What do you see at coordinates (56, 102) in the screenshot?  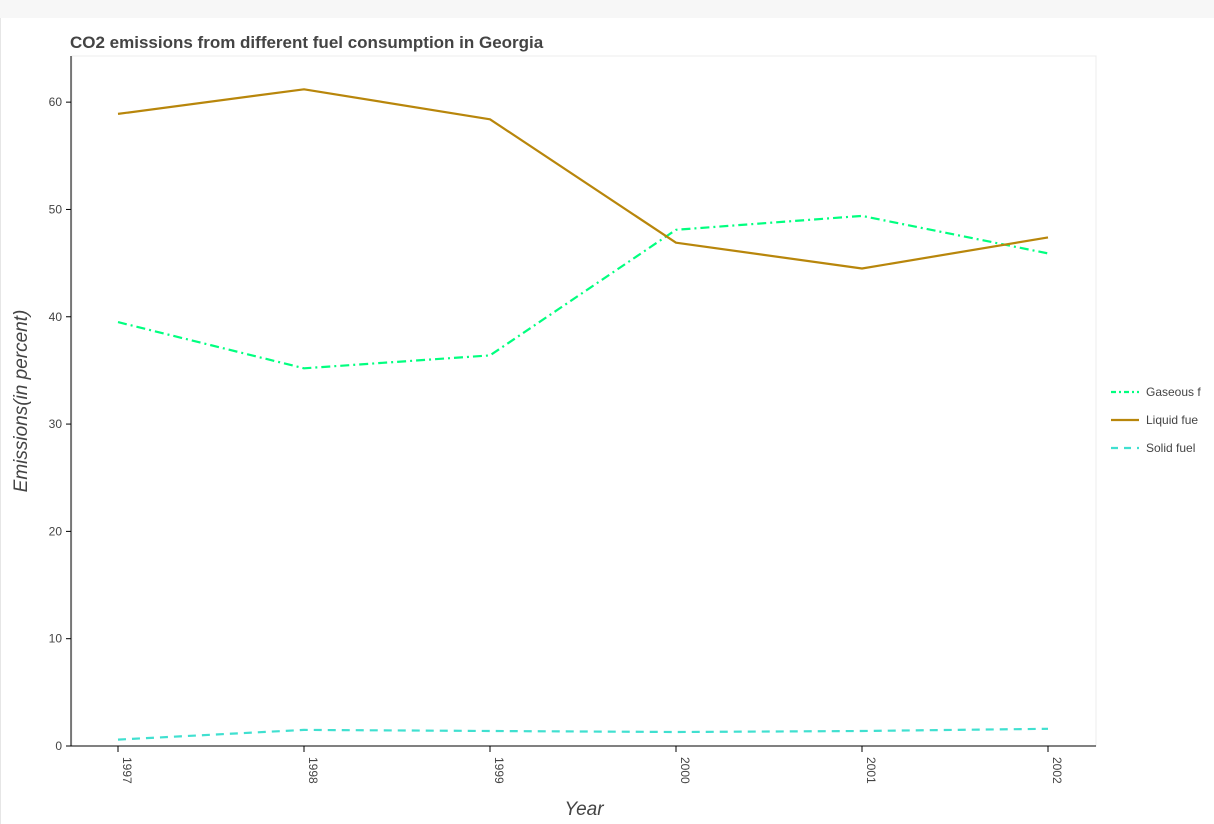 I see `y-tick-label: 60` at bounding box center [56, 102].